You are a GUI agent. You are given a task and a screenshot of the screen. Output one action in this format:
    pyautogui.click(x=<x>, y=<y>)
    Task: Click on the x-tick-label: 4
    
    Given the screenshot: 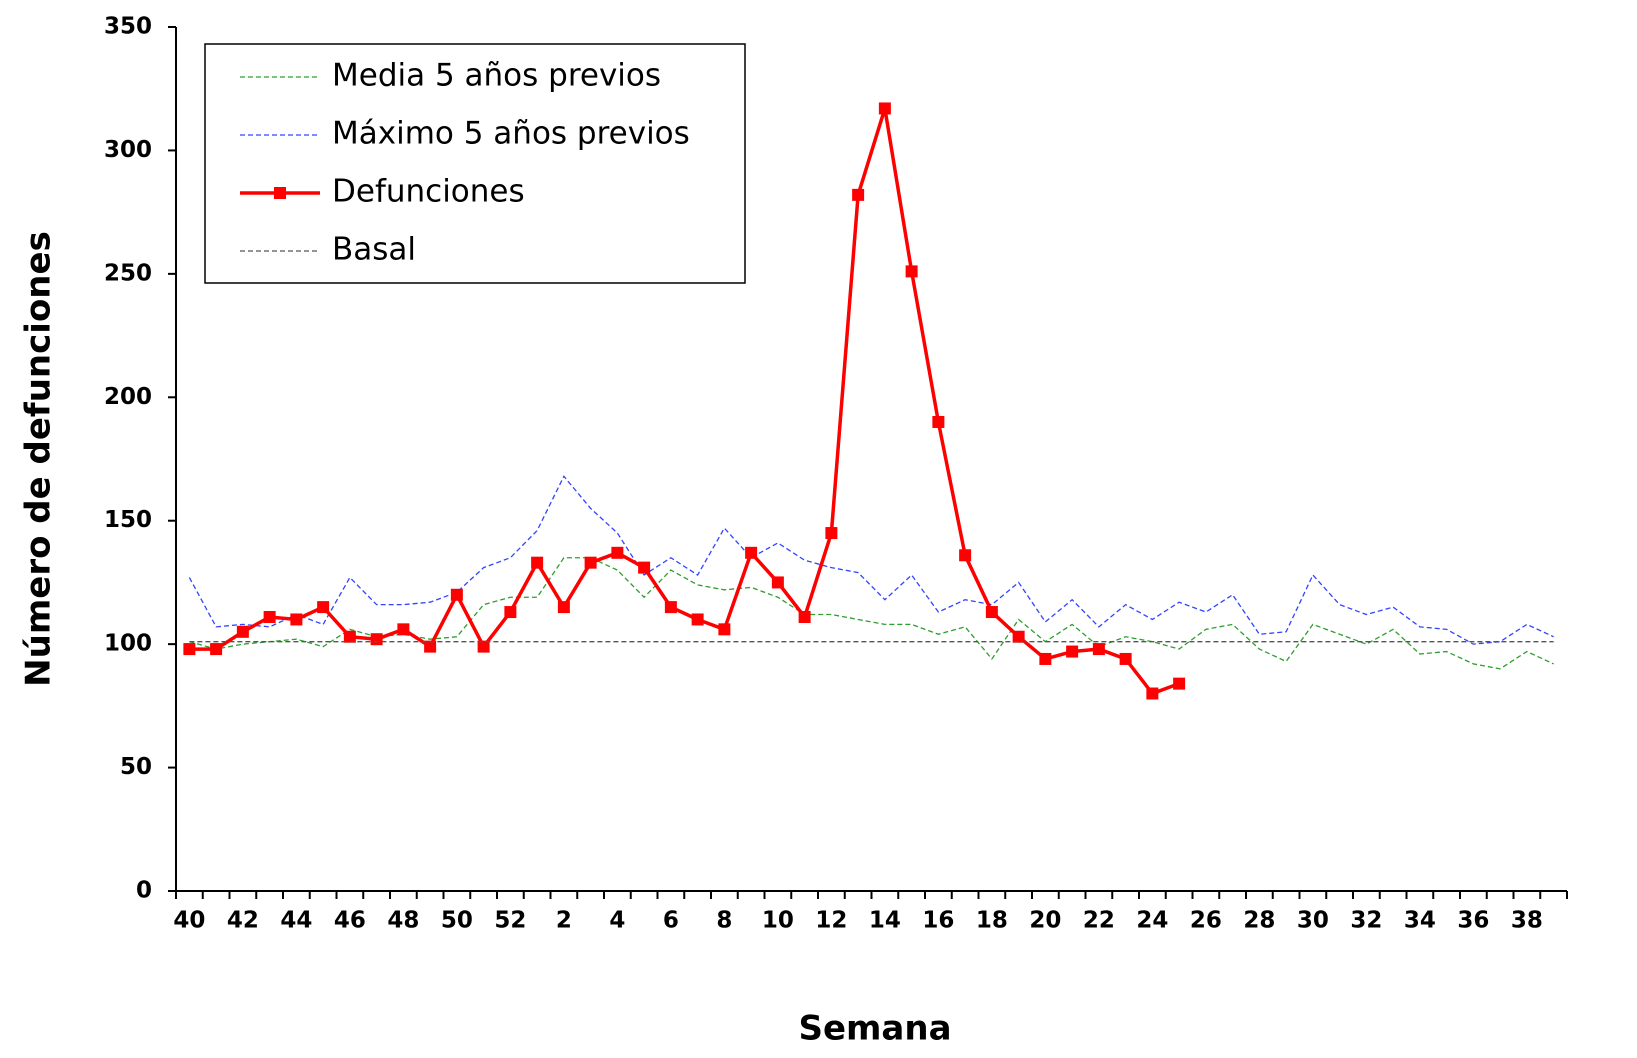 What is the action you would take?
    pyautogui.click(x=617, y=921)
    